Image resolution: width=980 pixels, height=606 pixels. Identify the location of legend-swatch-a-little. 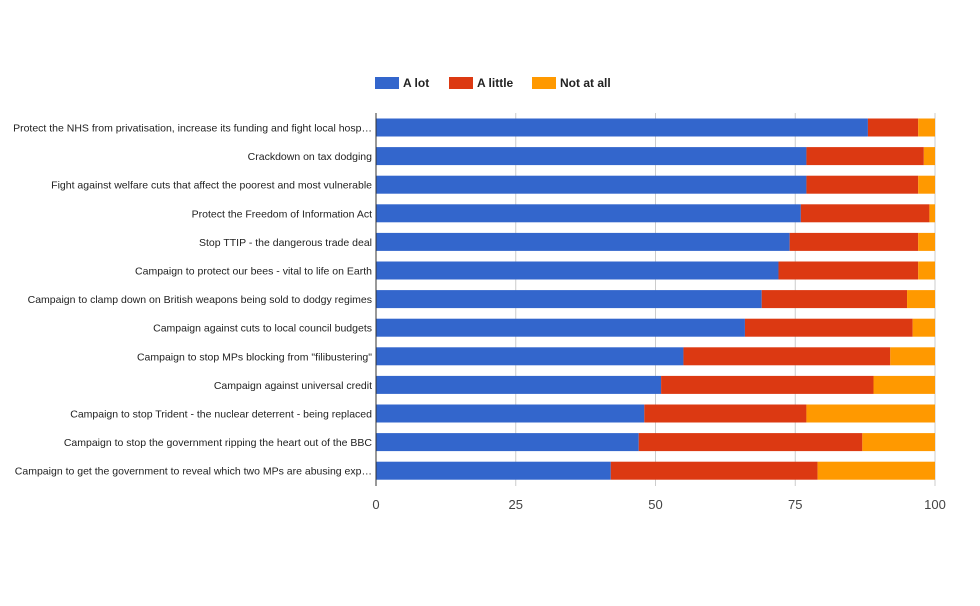
(461, 83).